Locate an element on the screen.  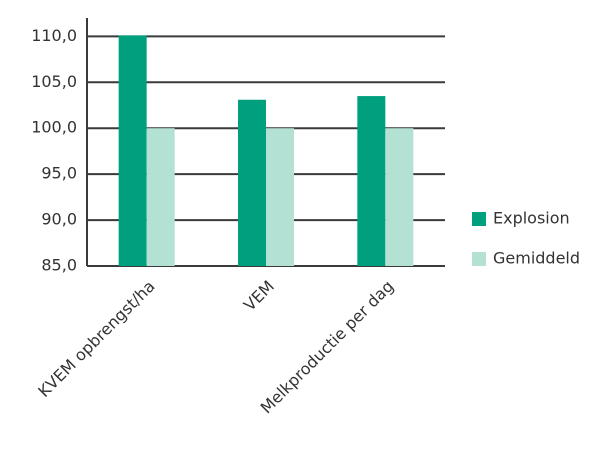
x-tick-label: VEM is located at coordinates (259, 296).